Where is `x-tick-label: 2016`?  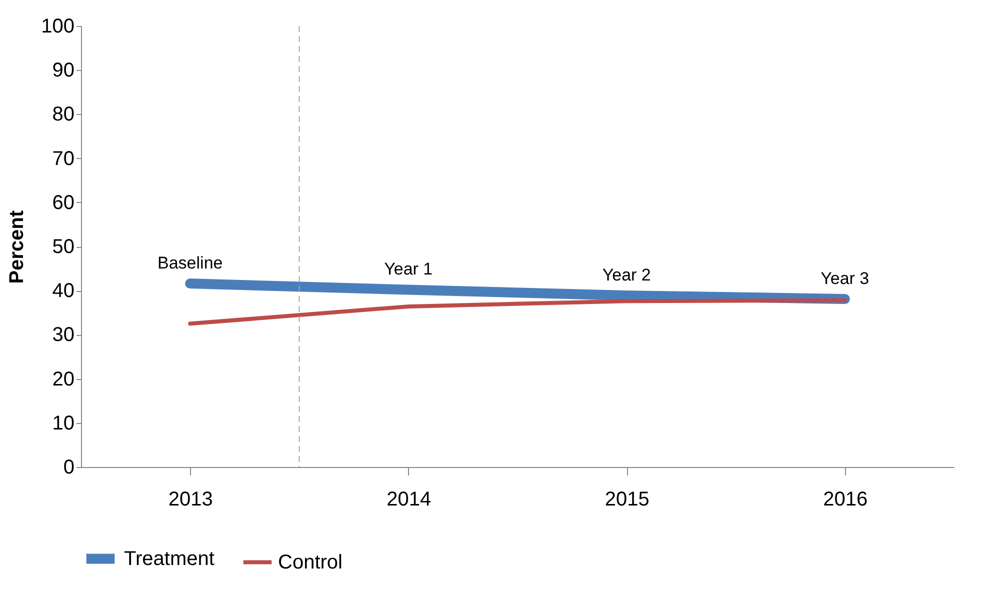
x-tick-label: 2016 is located at coordinates (845, 499).